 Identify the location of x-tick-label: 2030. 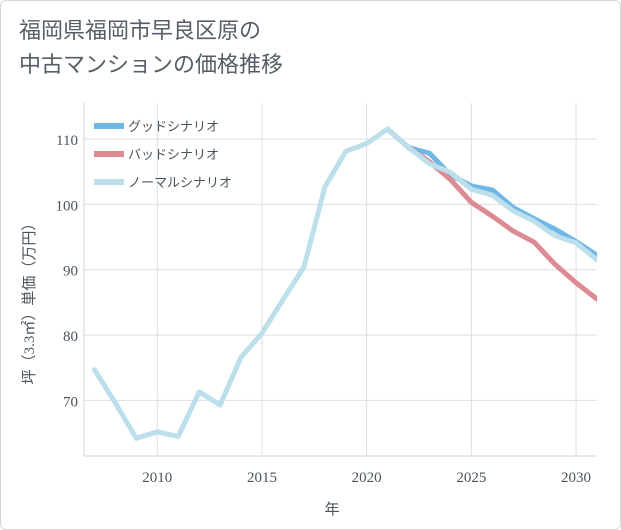
(576, 478).